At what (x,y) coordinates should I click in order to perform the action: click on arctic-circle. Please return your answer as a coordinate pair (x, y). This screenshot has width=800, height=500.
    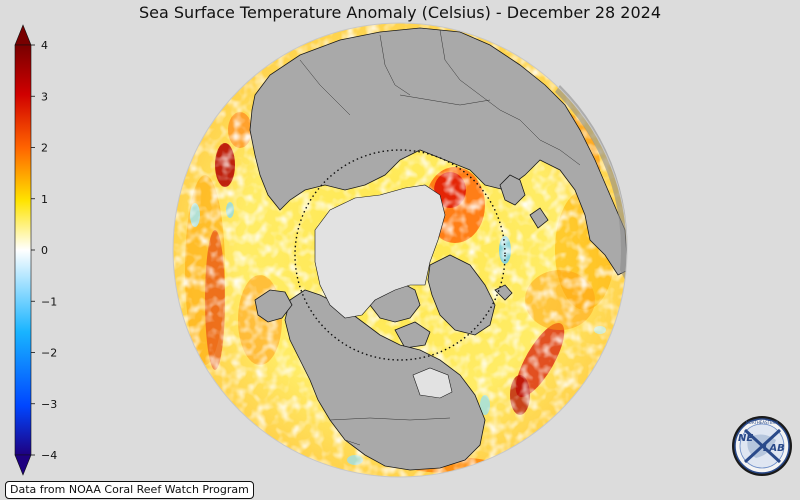
    Looking at the image, I should click on (400, 255).